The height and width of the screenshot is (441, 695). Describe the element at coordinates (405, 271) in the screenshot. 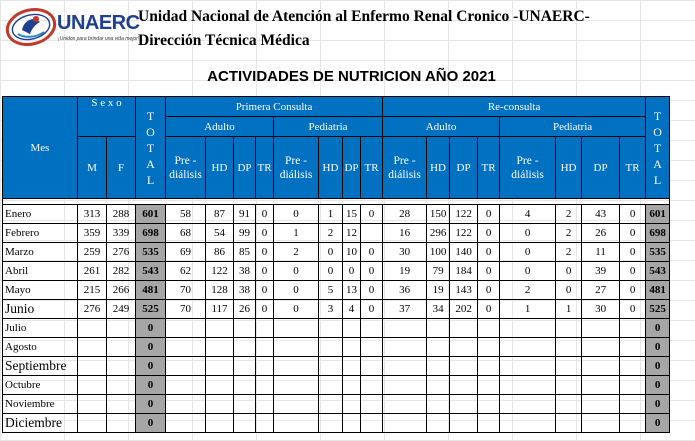

I see `value-cell: 19` at that location.